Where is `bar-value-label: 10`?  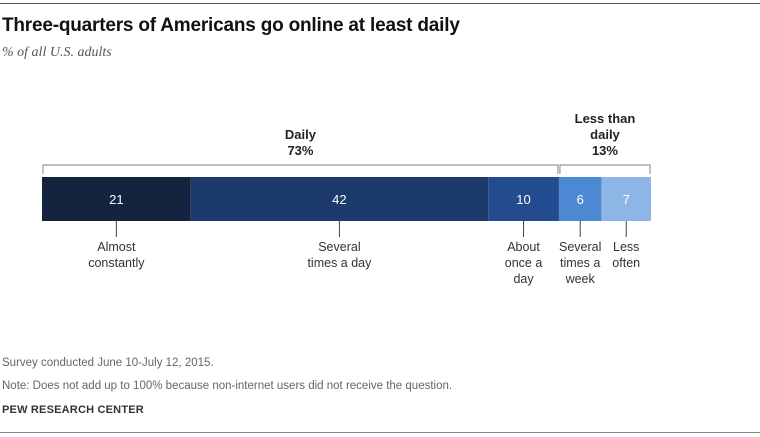
bar-value-label: 10 is located at coordinates (523, 199).